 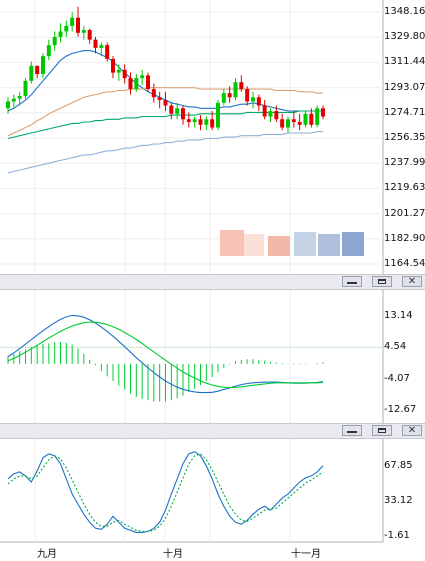 What do you see at coordinates (404, 213) in the screenshot?
I see `price-tick-label: 1201.27` at bounding box center [404, 213].